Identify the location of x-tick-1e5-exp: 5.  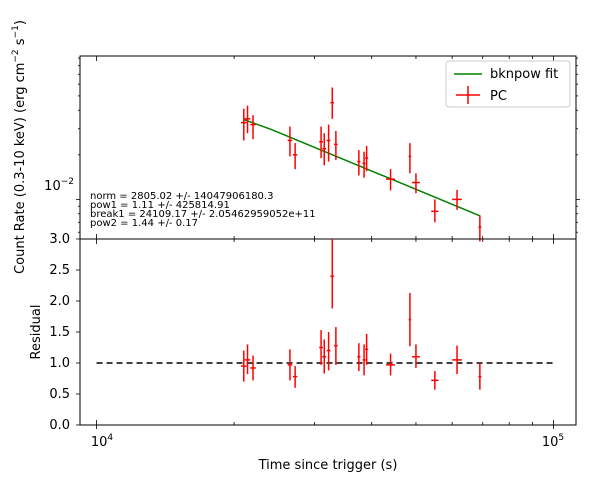
(561, 438).